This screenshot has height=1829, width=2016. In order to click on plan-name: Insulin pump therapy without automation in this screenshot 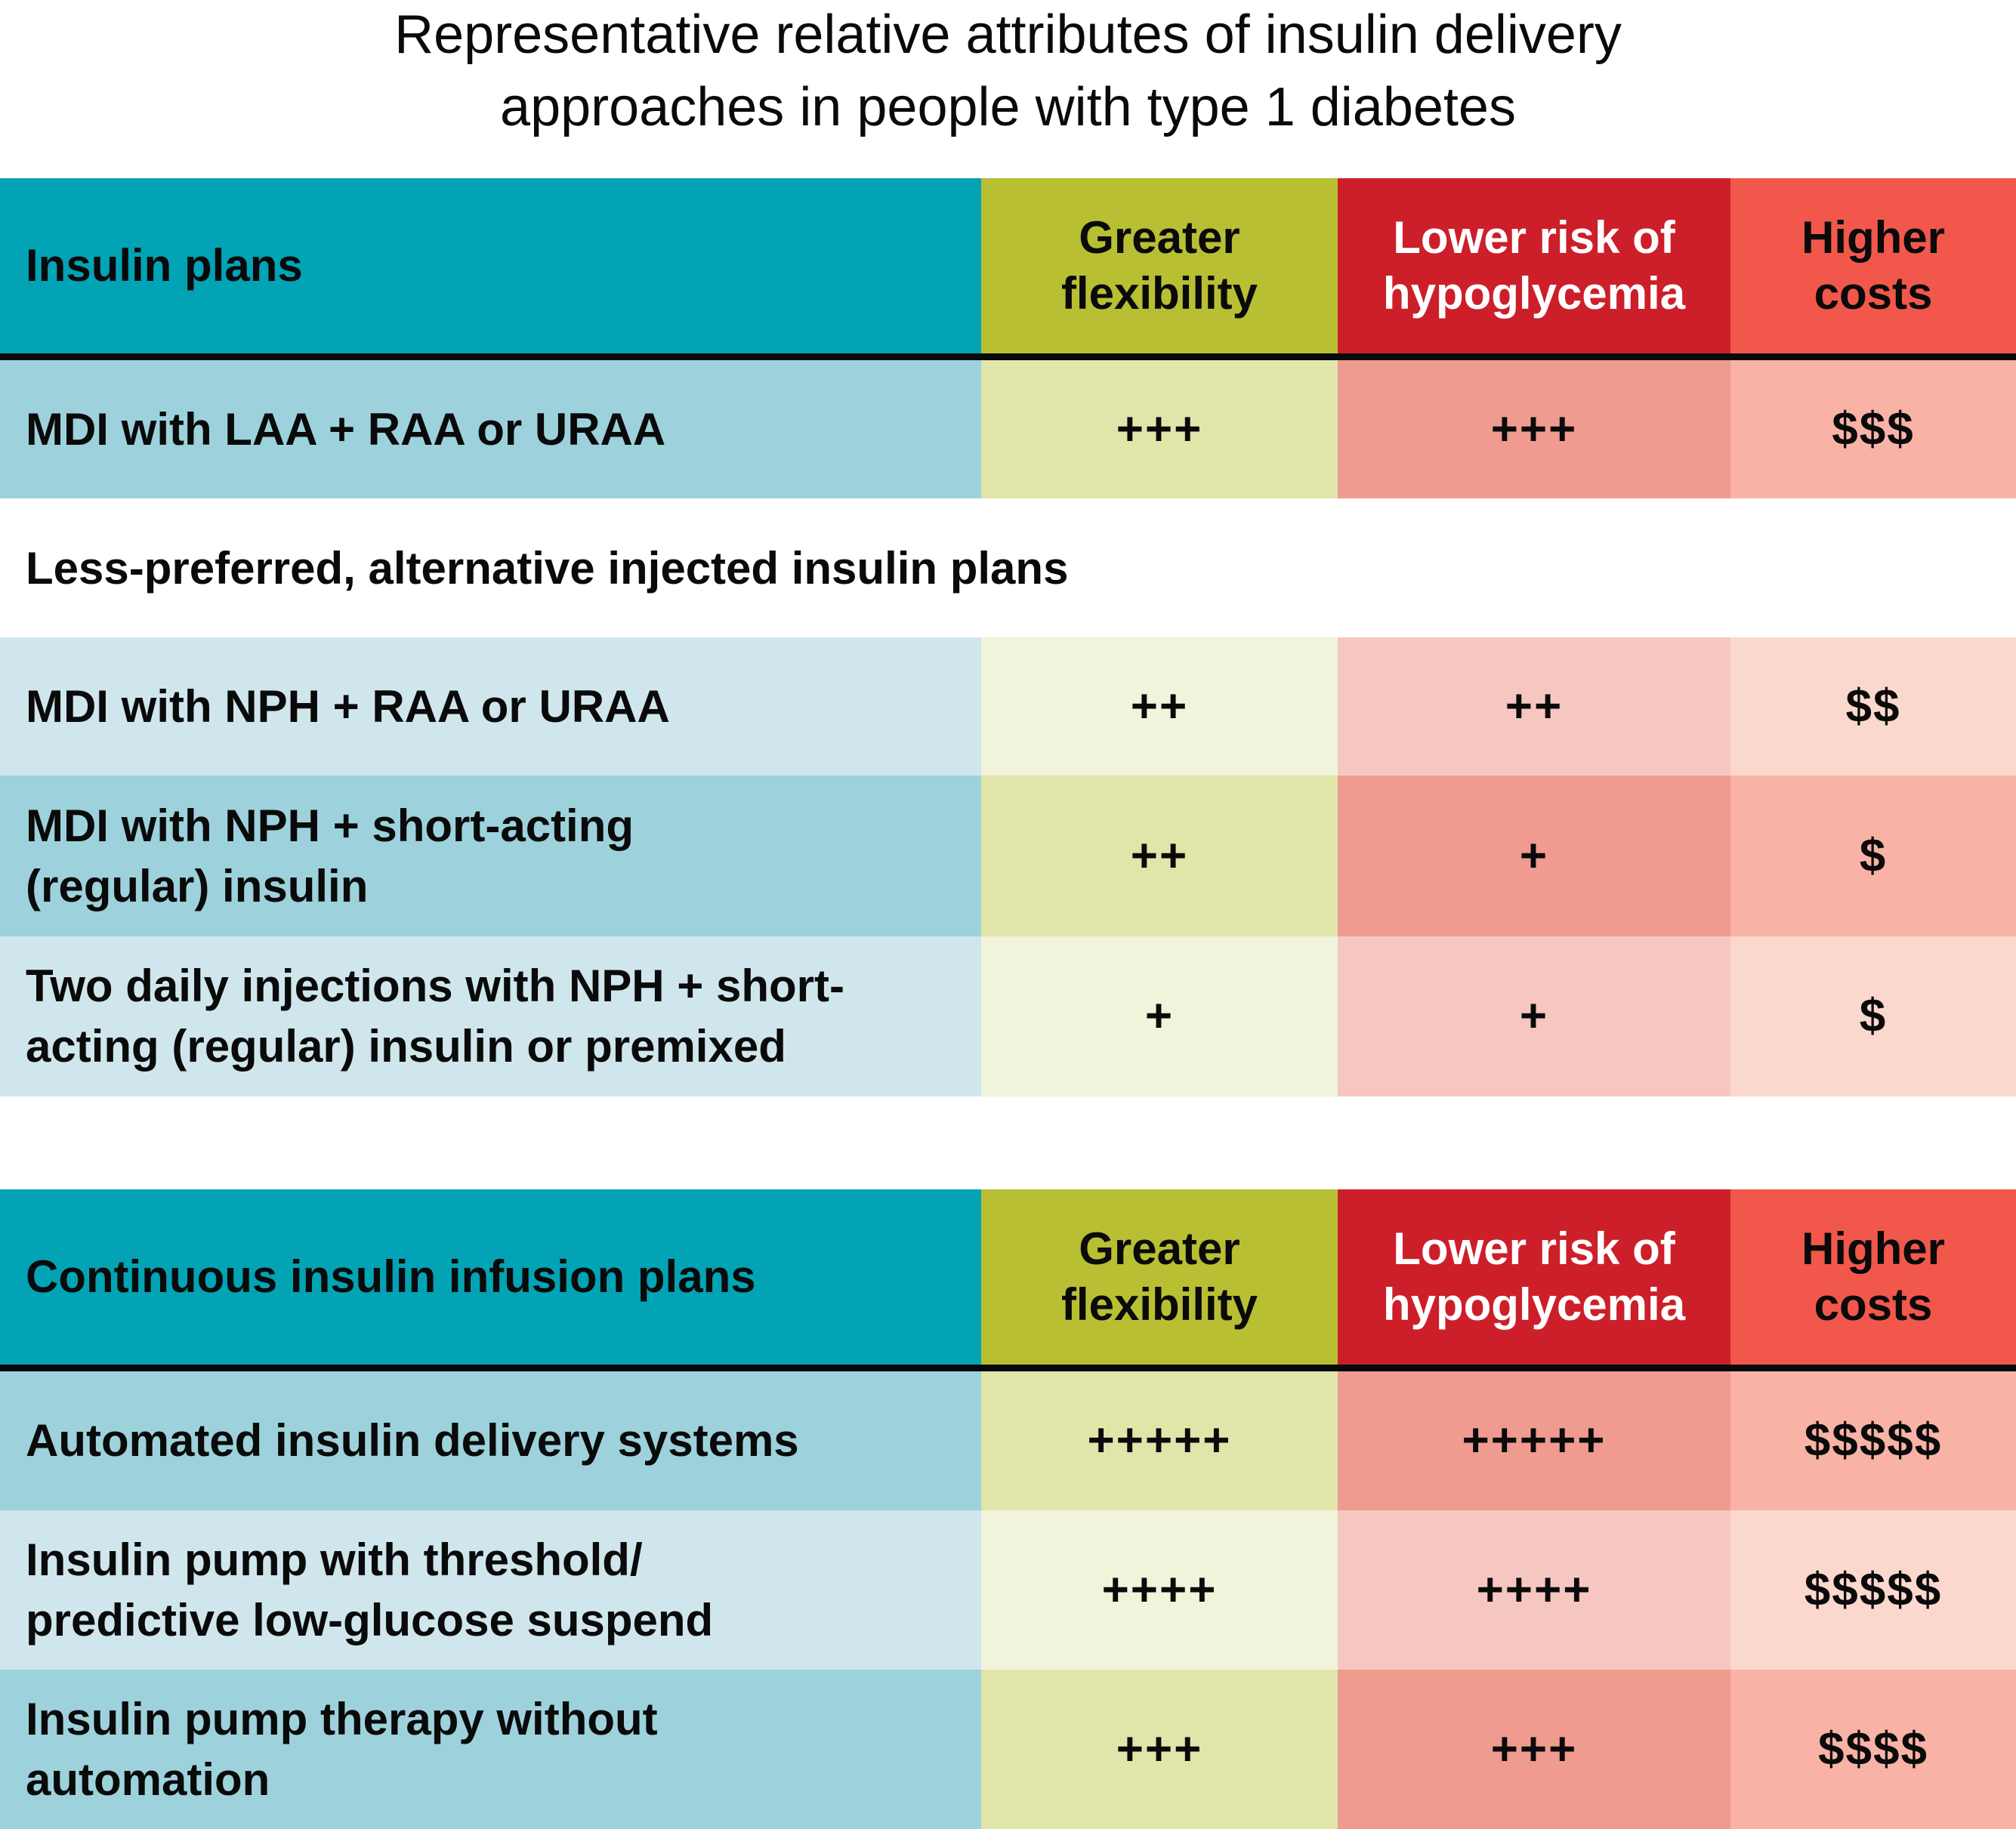, I will do `click(491, 1750)`.